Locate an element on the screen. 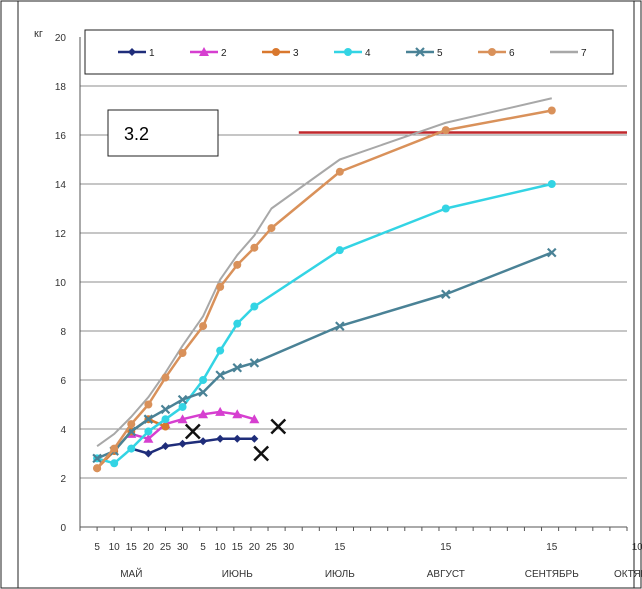 This screenshot has height=589, width=642. label-box-text: 3.2 is located at coordinates (136, 134).